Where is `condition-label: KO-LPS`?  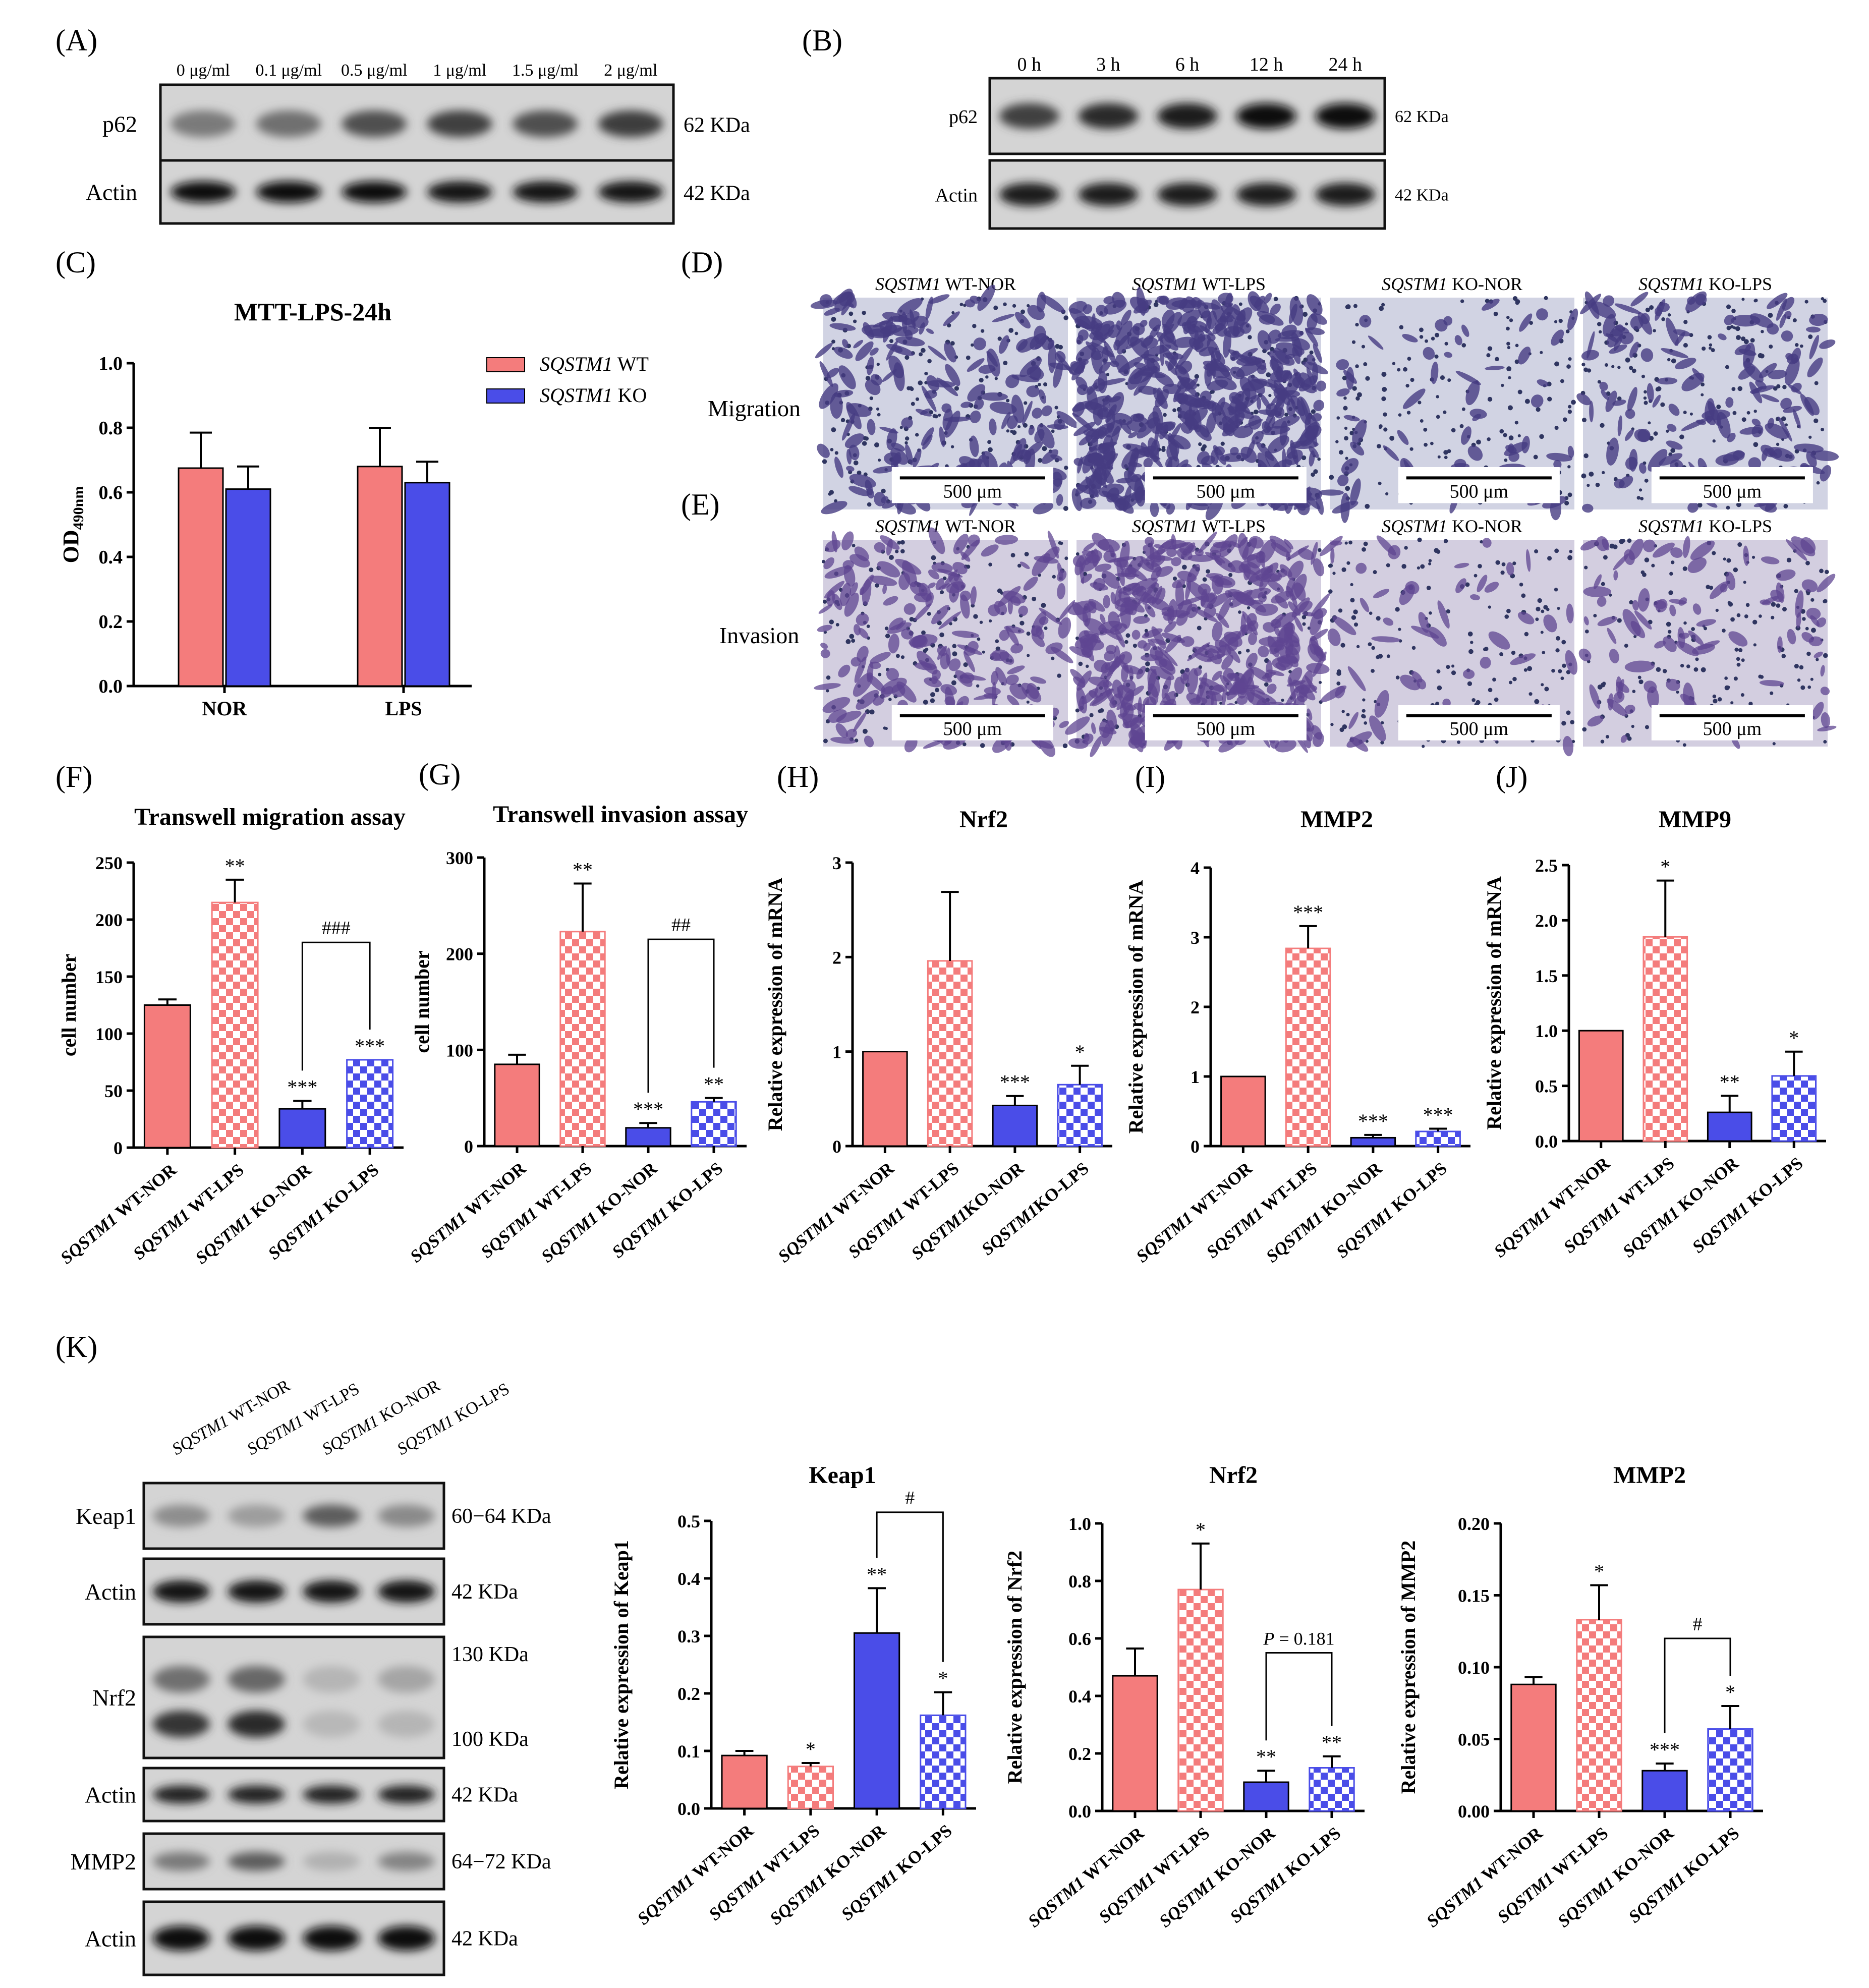 condition-label: KO-LPS is located at coordinates (1418, 1188).